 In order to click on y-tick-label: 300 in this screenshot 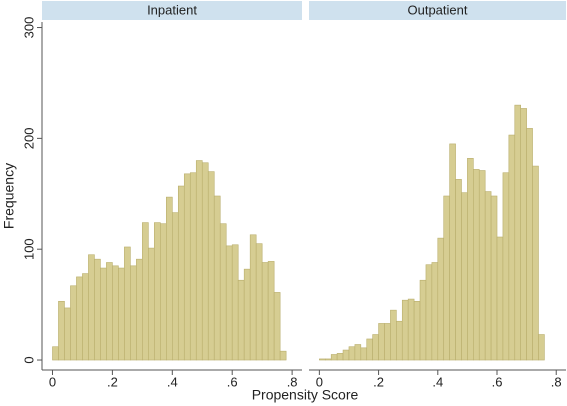, I will do `click(28, 28)`.